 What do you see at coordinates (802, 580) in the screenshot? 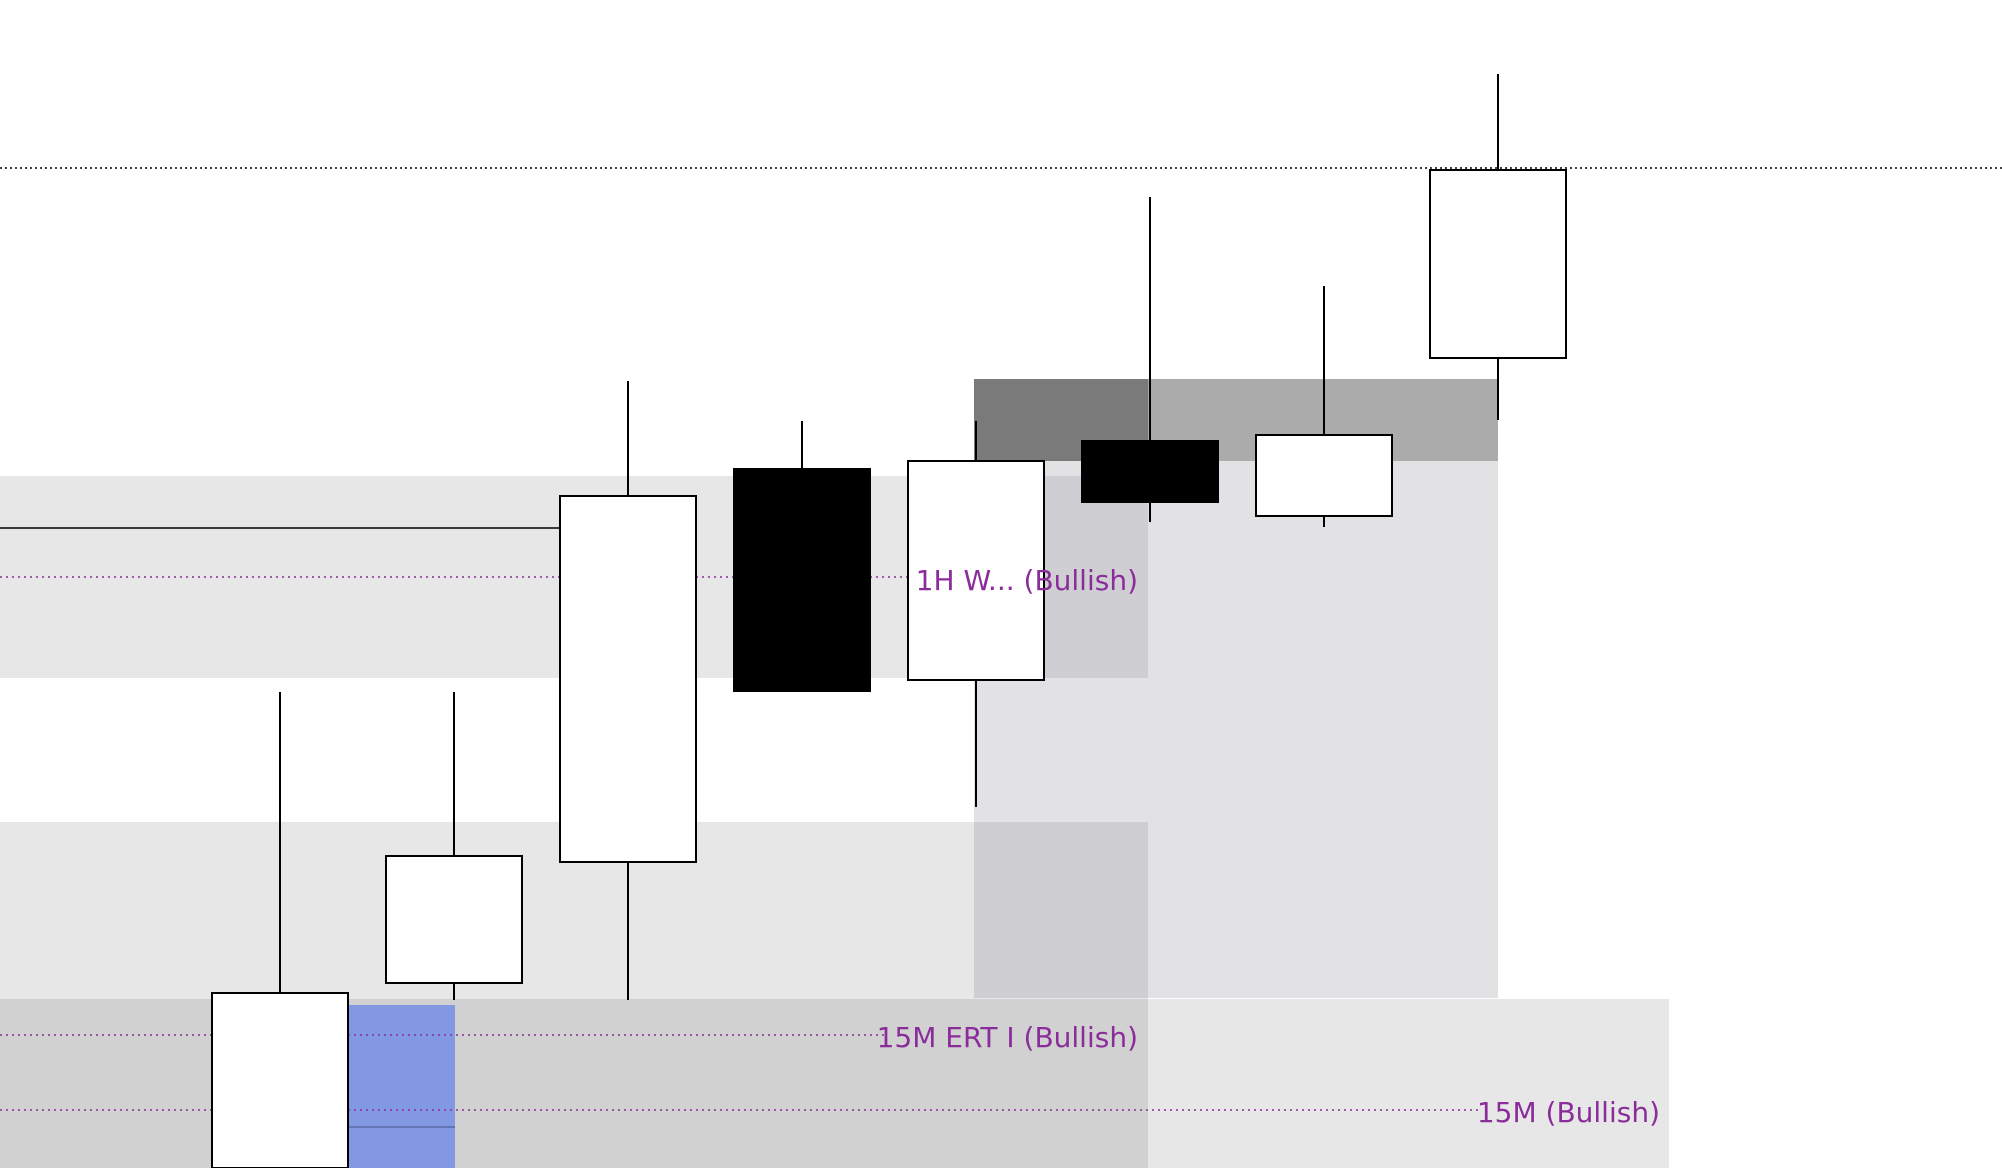
I see `candle-3-body` at bounding box center [802, 580].